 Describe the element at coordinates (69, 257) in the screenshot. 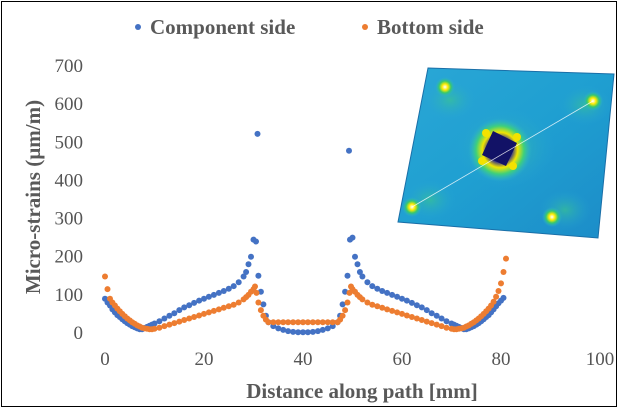

I see `y-tick-label: 200` at that location.